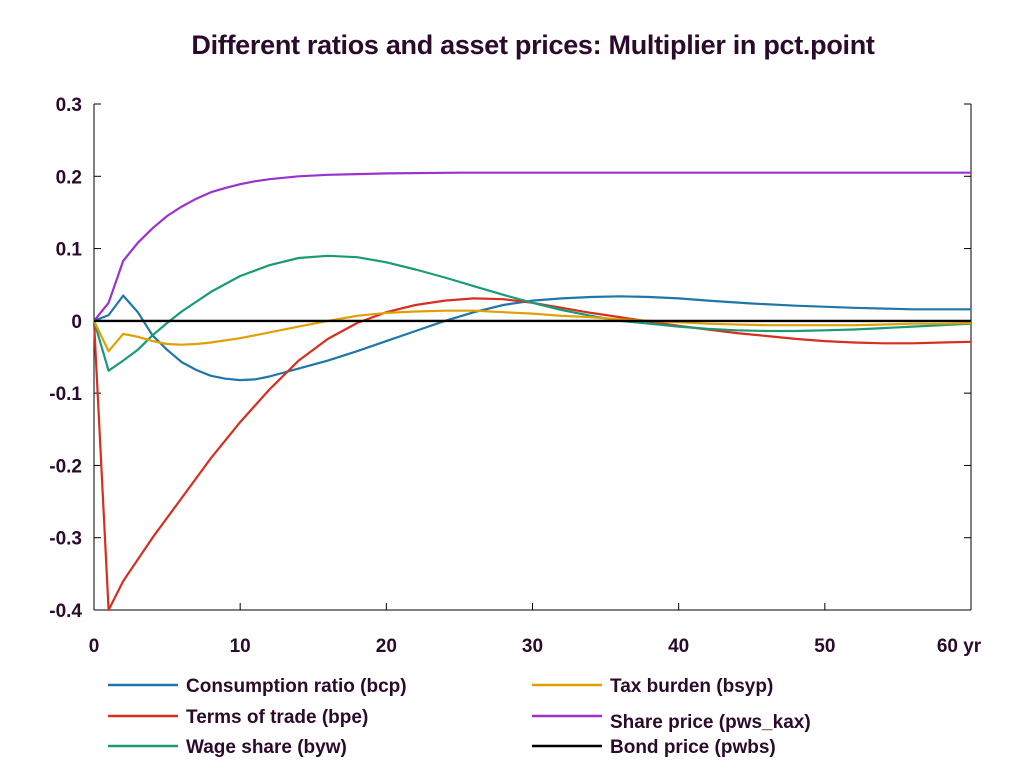 This screenshot has width=1024, height=778. Describe the element at coordinates (69, 177) in the screenshot. I see `y-tick-label: 0.2` at that location.